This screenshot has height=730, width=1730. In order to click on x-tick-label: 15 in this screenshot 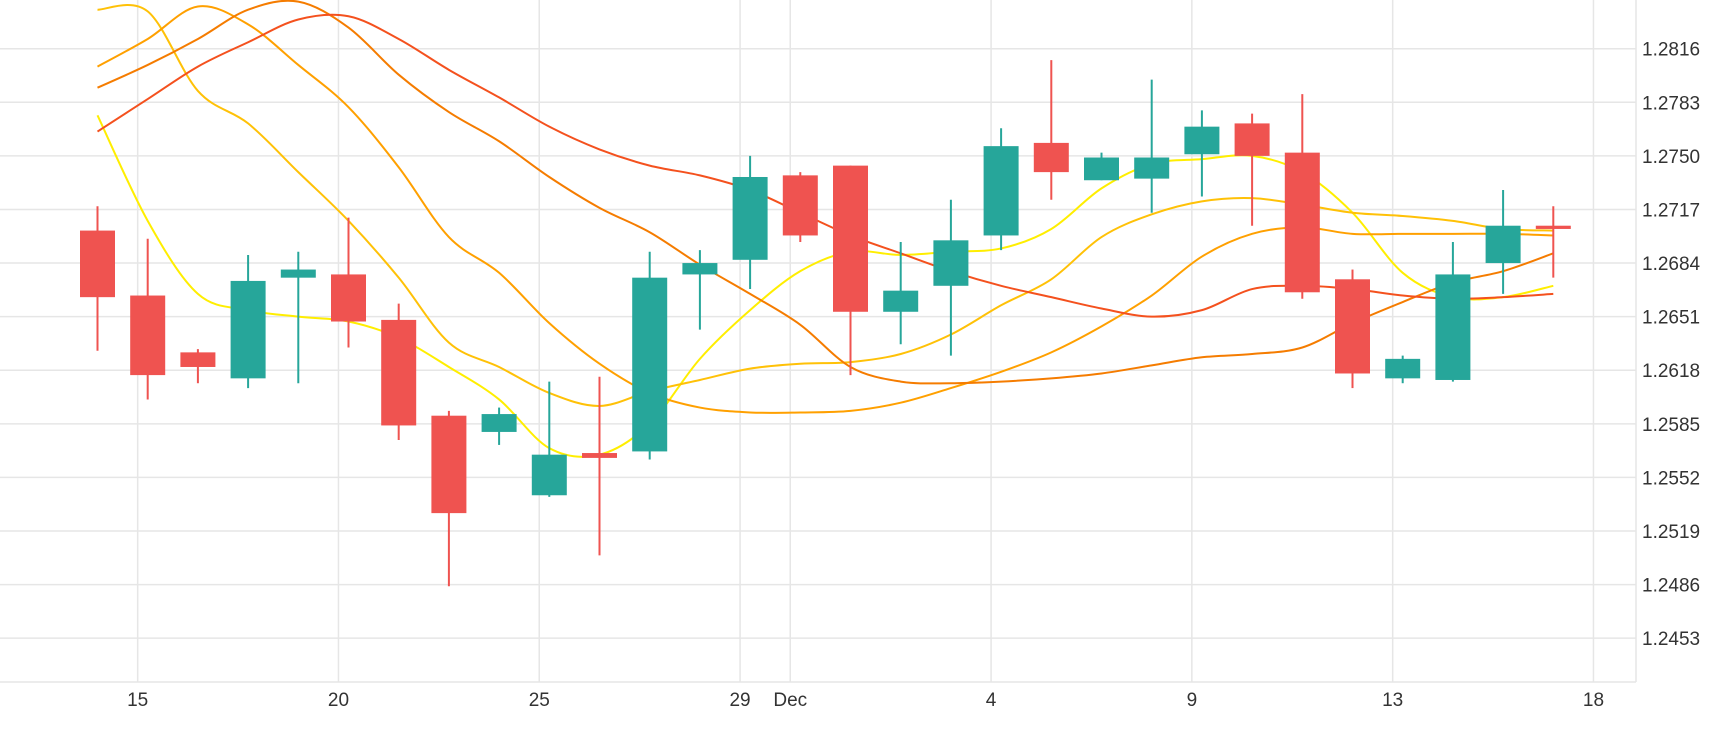, I will do `click(137, 700)`.